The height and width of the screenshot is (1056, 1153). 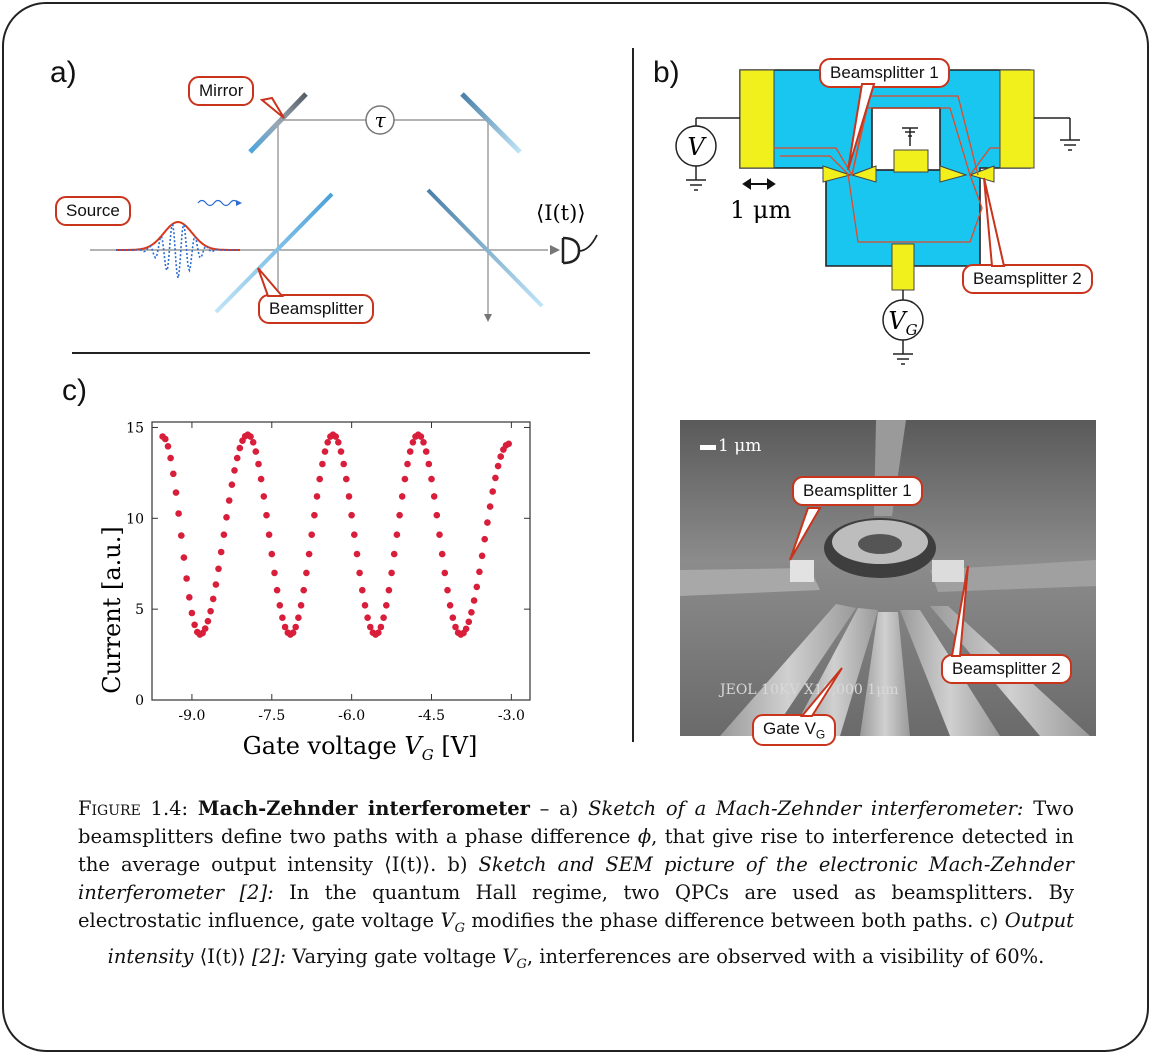 I want to click on plot-frame, so click(x=341, y=561).